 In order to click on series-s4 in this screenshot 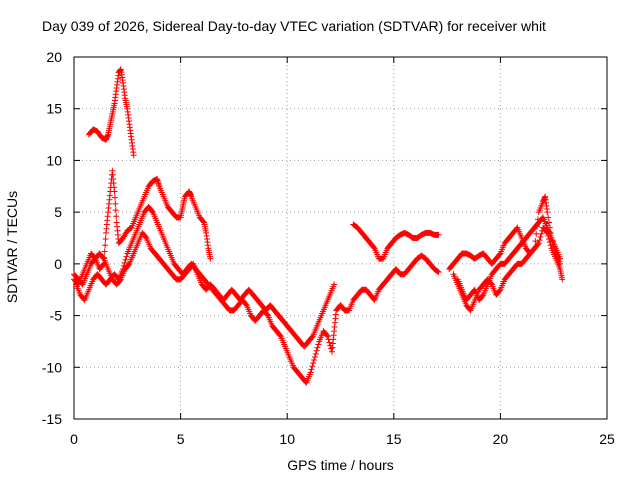, I will do `click(204, 289)`.